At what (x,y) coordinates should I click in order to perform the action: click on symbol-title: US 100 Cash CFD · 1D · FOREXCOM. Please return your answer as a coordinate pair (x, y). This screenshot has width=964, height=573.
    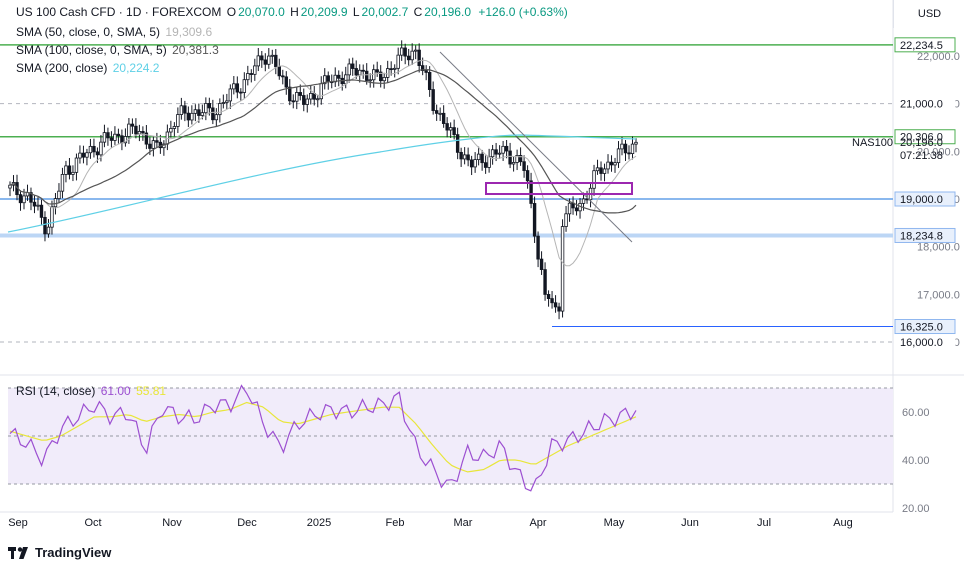
    Looking at the image, I should click on (119, 12).